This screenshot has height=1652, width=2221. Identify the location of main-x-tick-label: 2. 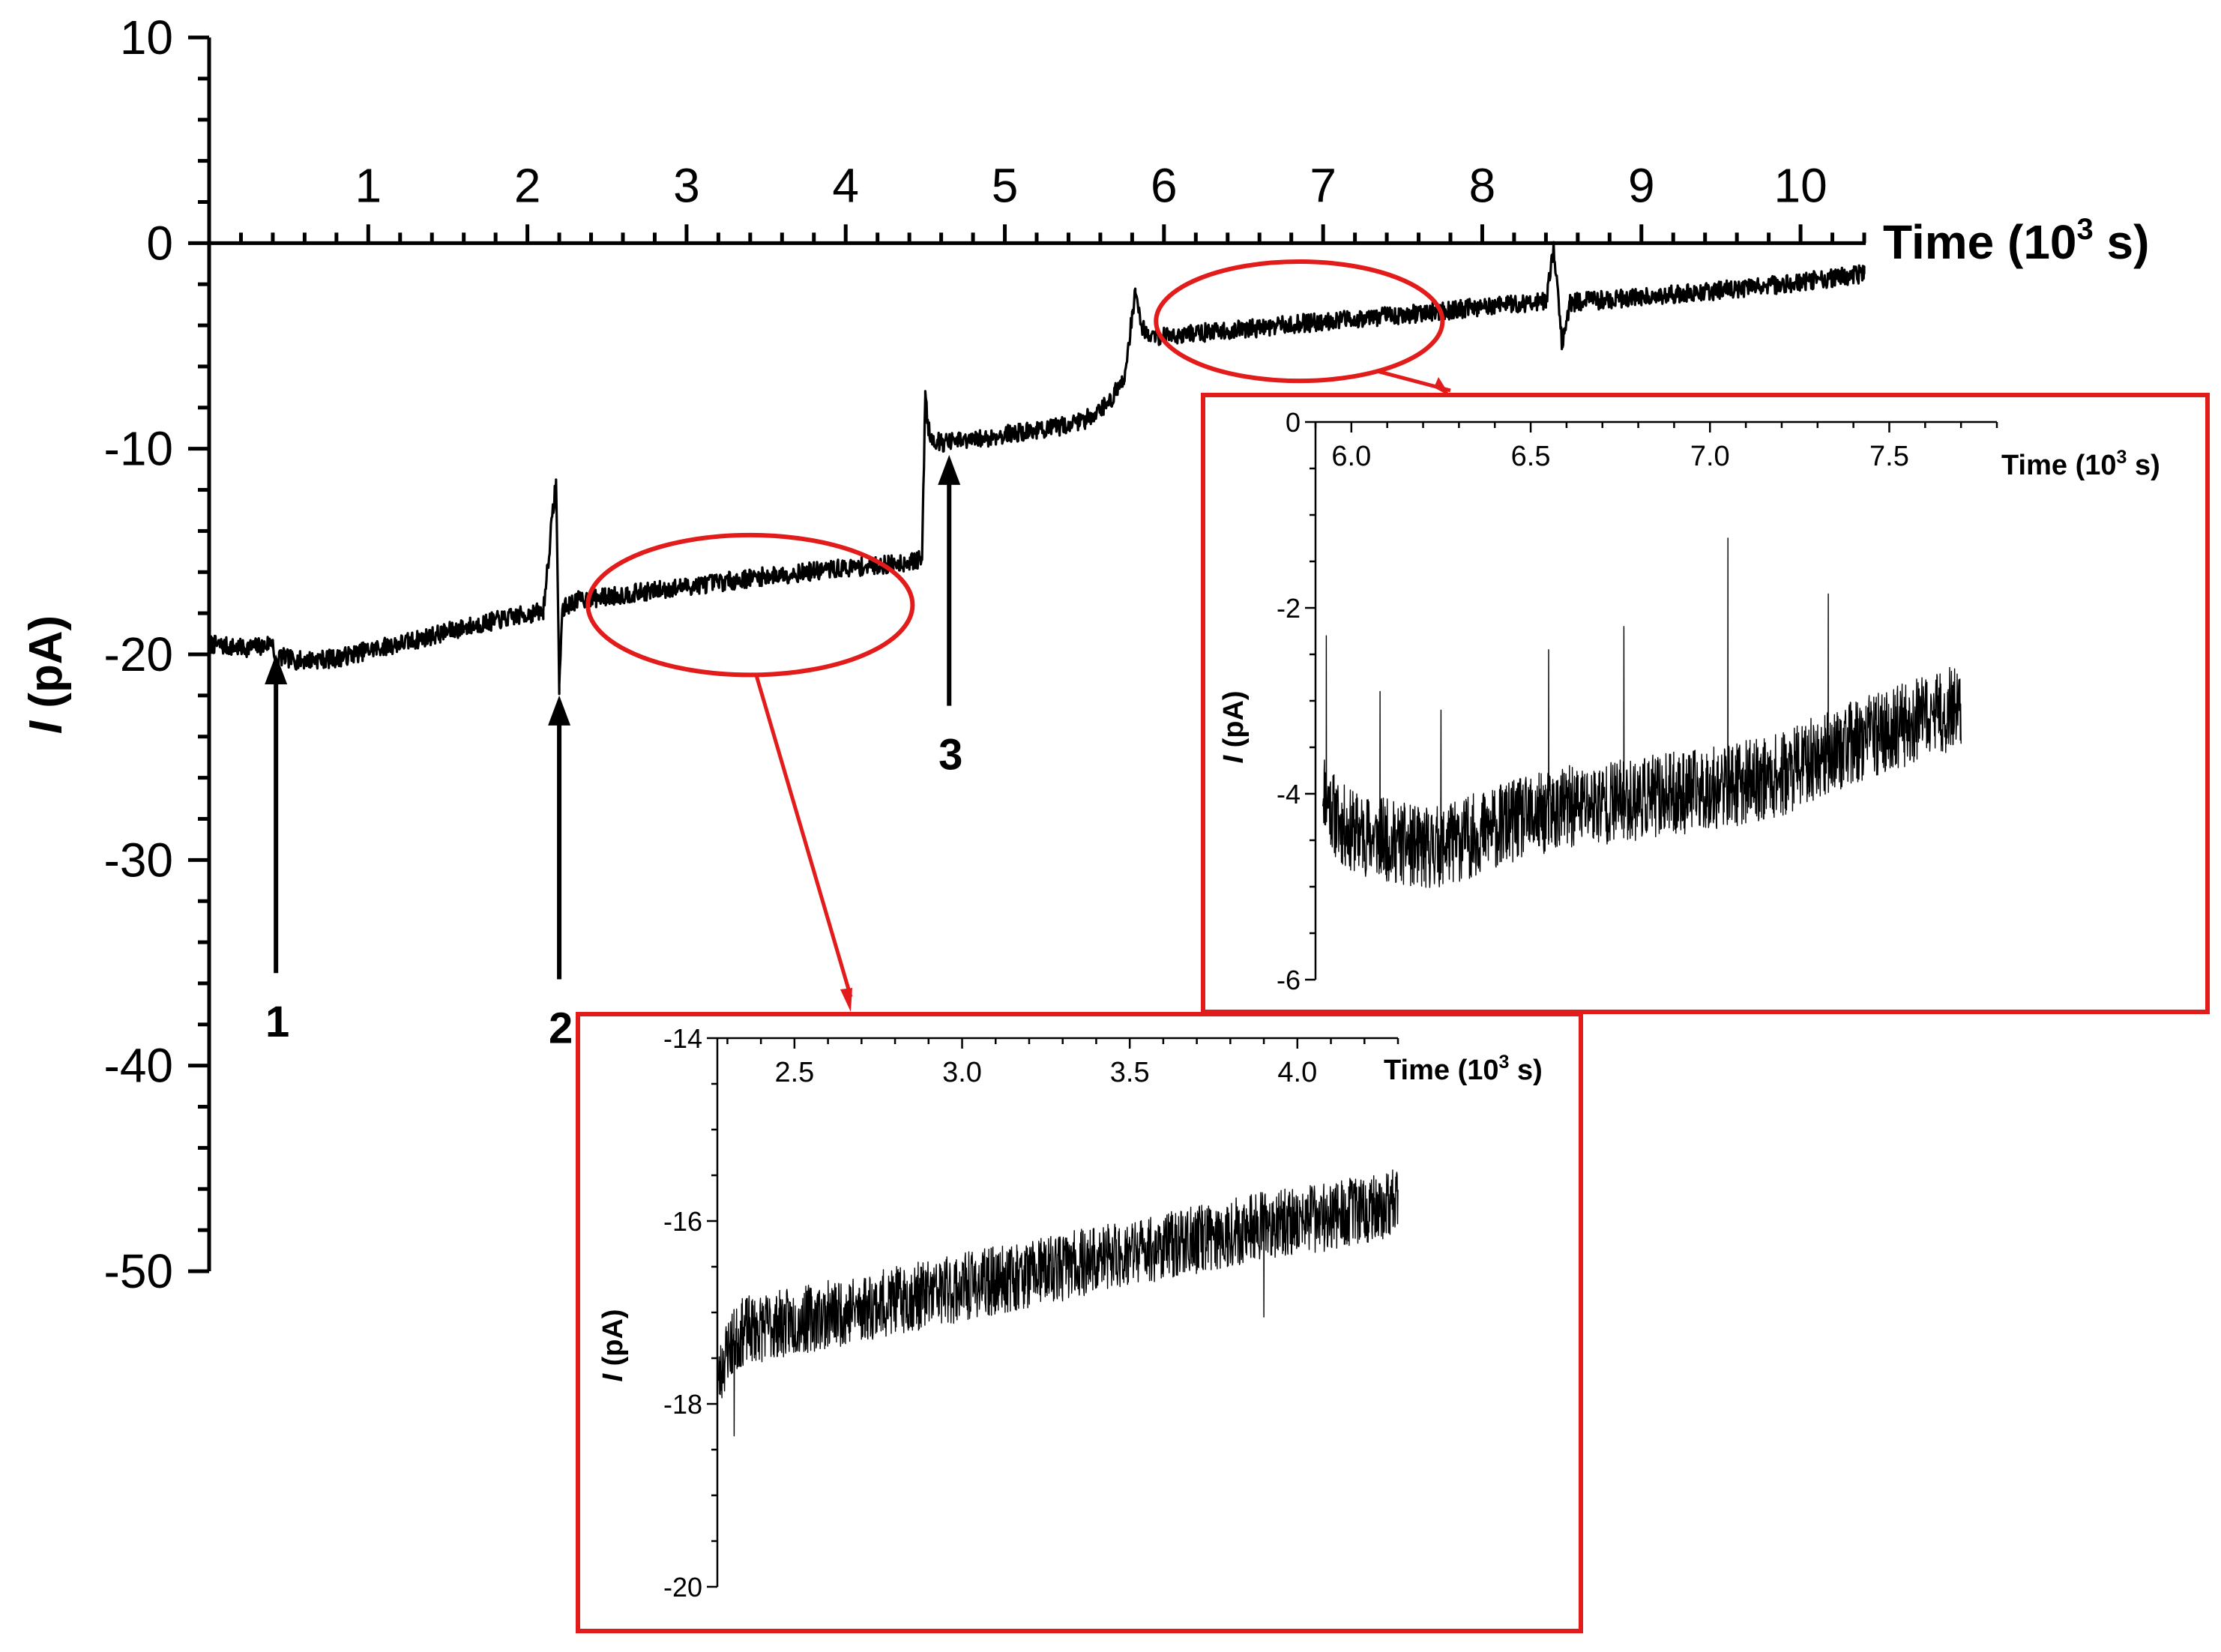
(527, 185).